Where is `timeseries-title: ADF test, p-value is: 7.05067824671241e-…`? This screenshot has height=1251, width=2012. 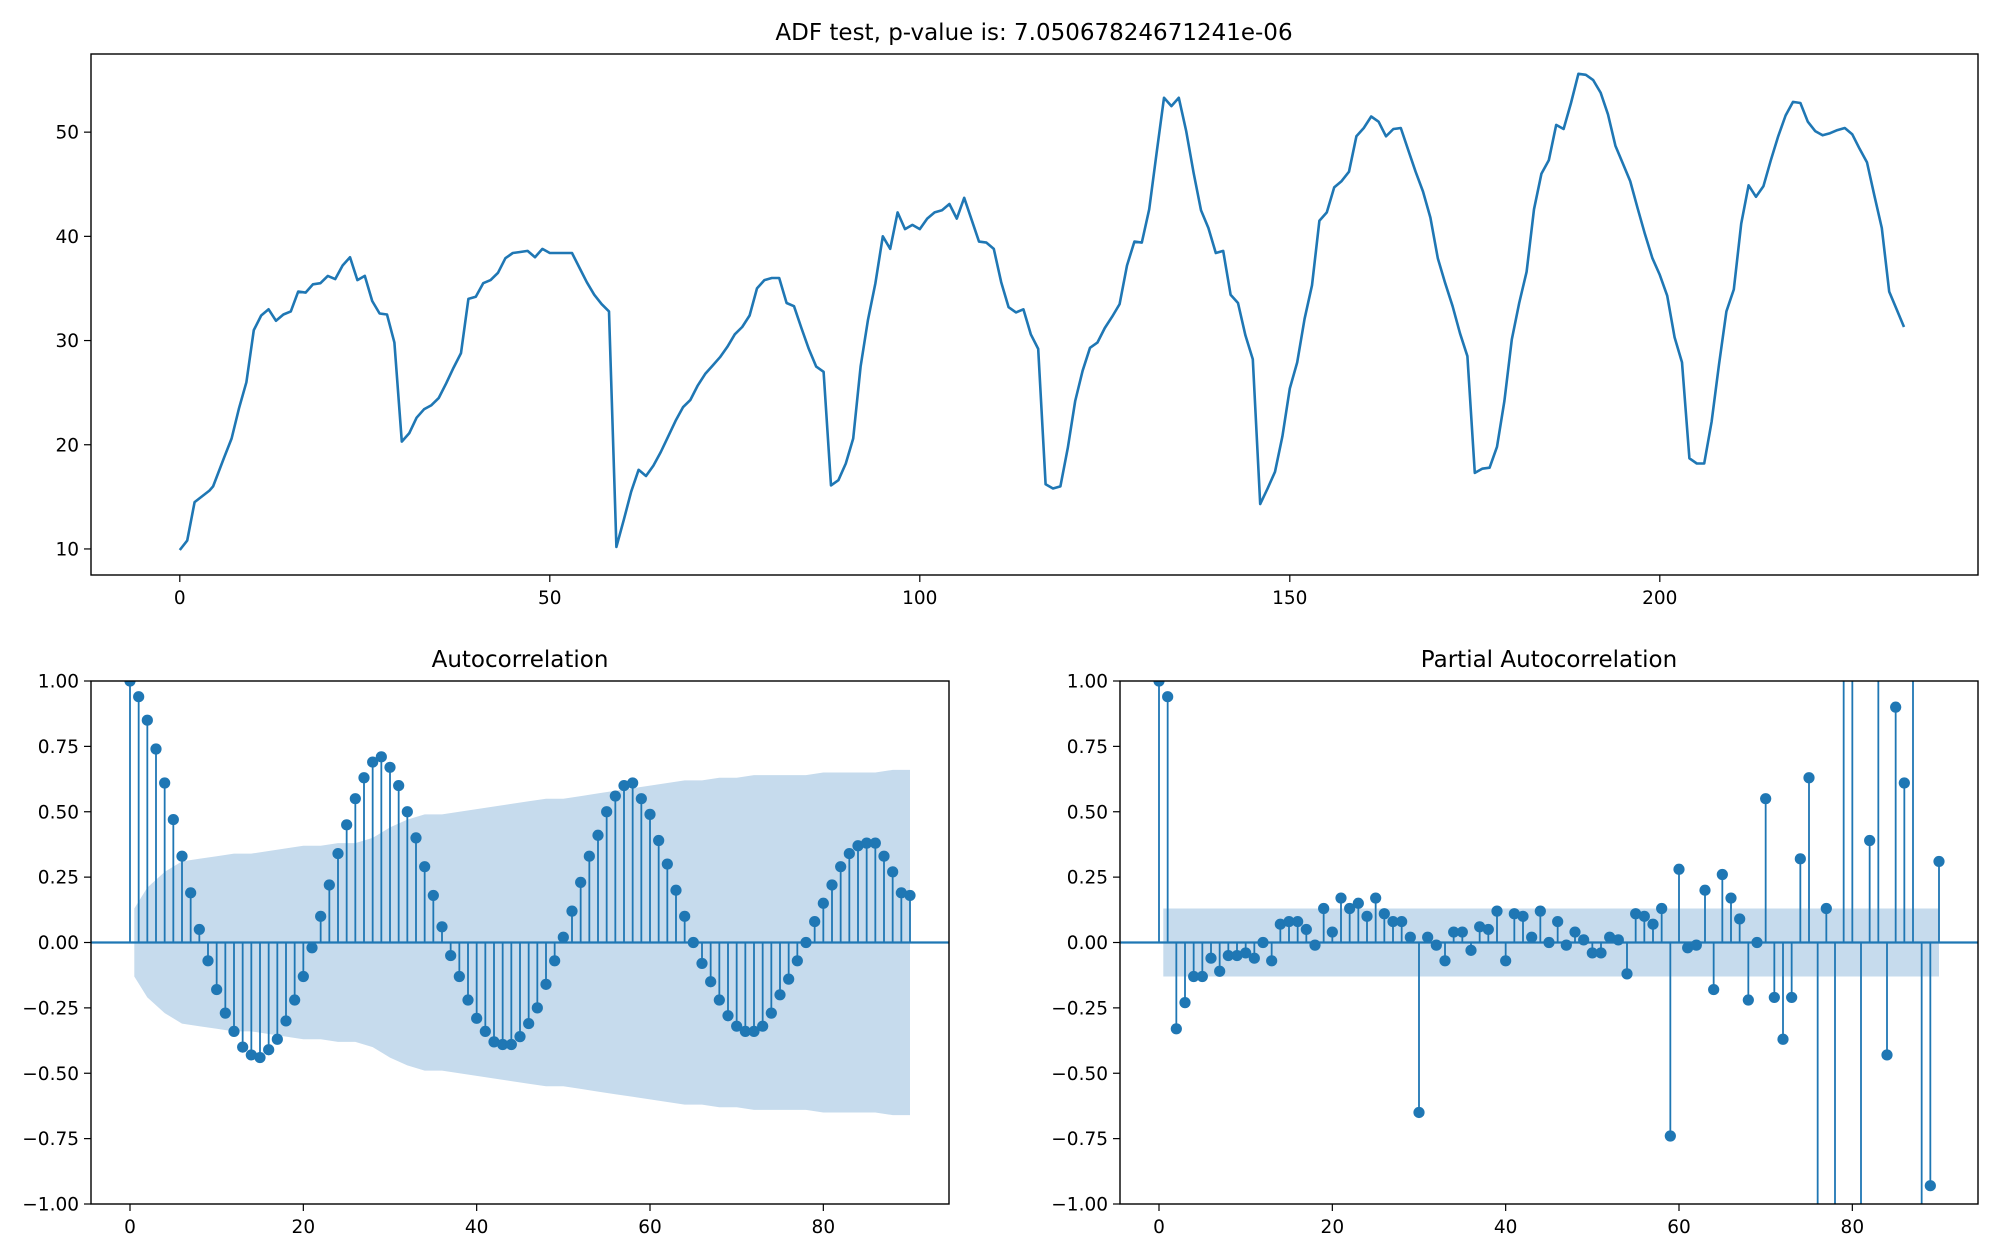
timeseries-title: ADF test, p-value is: 7.05067824671241e-… is located at coordinates (1033, 33).